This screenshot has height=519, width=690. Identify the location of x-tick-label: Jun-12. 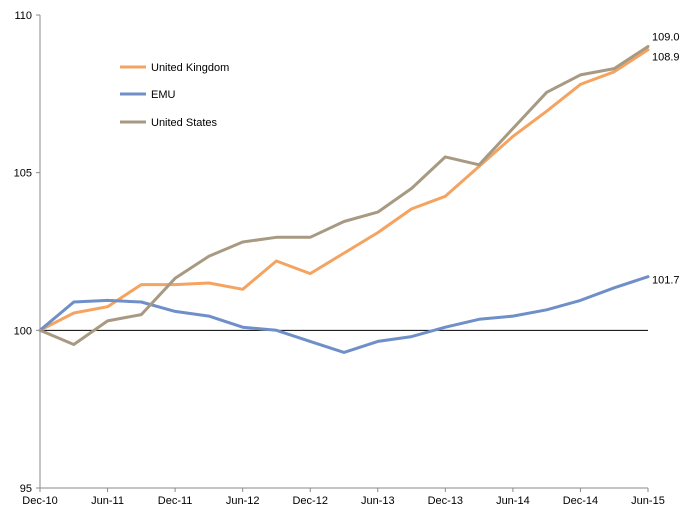
(243, 501).